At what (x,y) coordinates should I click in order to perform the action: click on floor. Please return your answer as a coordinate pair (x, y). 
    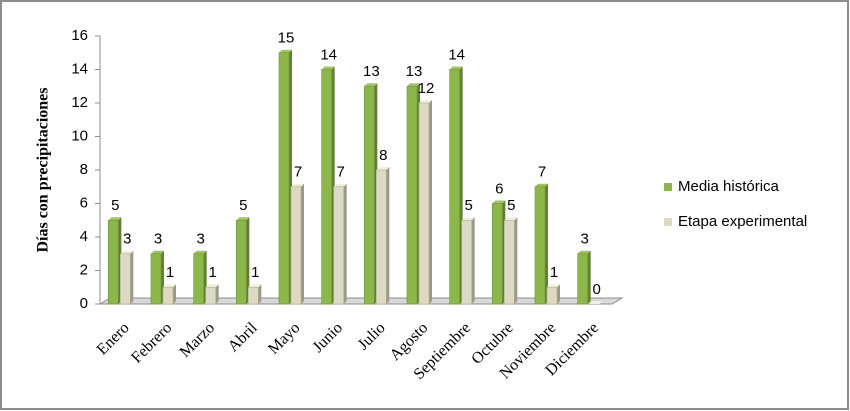
    Looking at the image, I should click on (361, 301).